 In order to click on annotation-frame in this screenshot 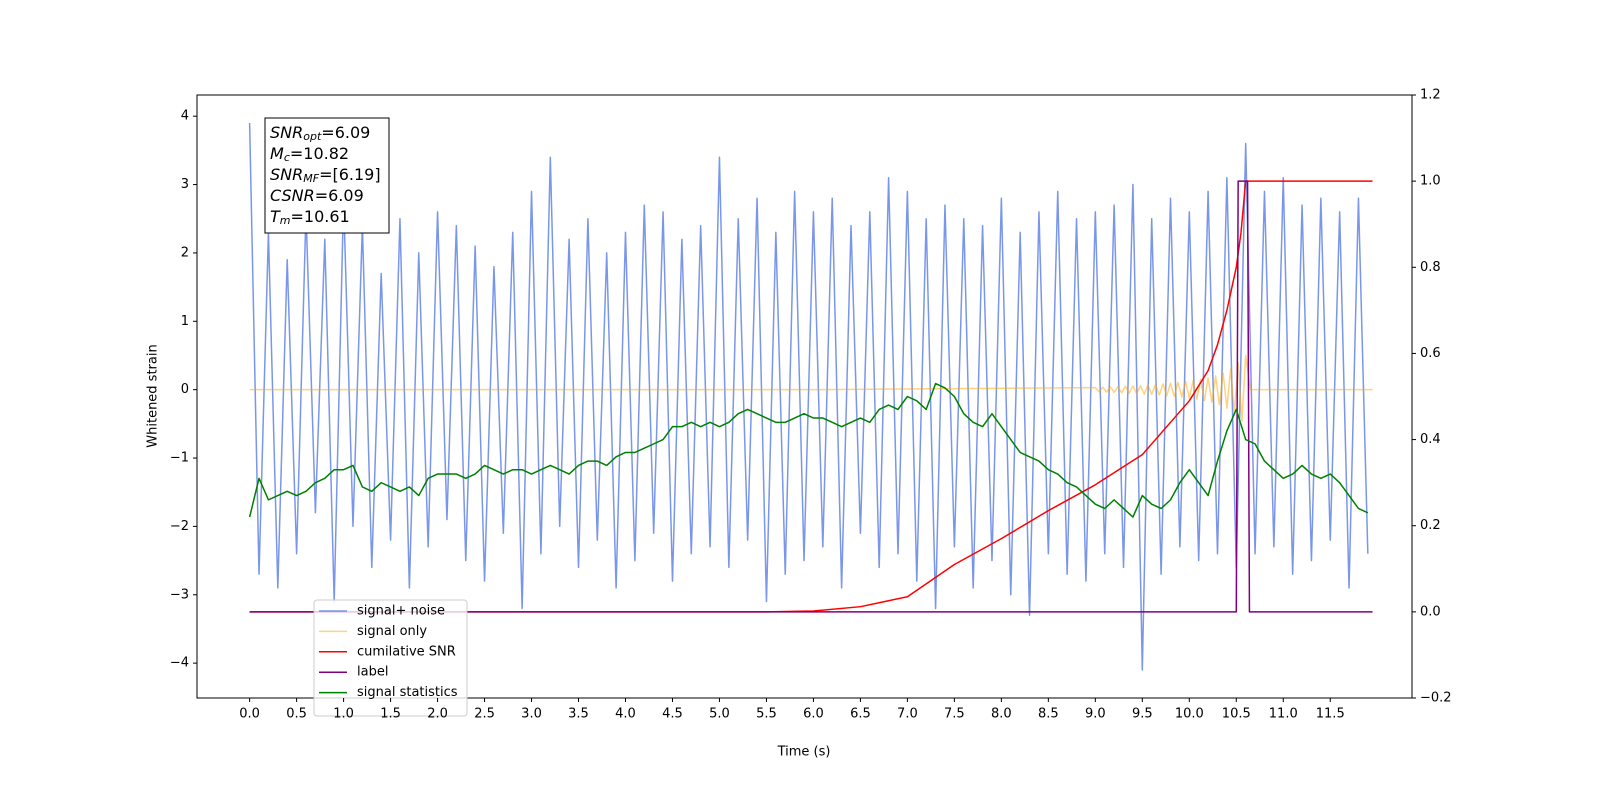, I will do `click(327, 175)`.